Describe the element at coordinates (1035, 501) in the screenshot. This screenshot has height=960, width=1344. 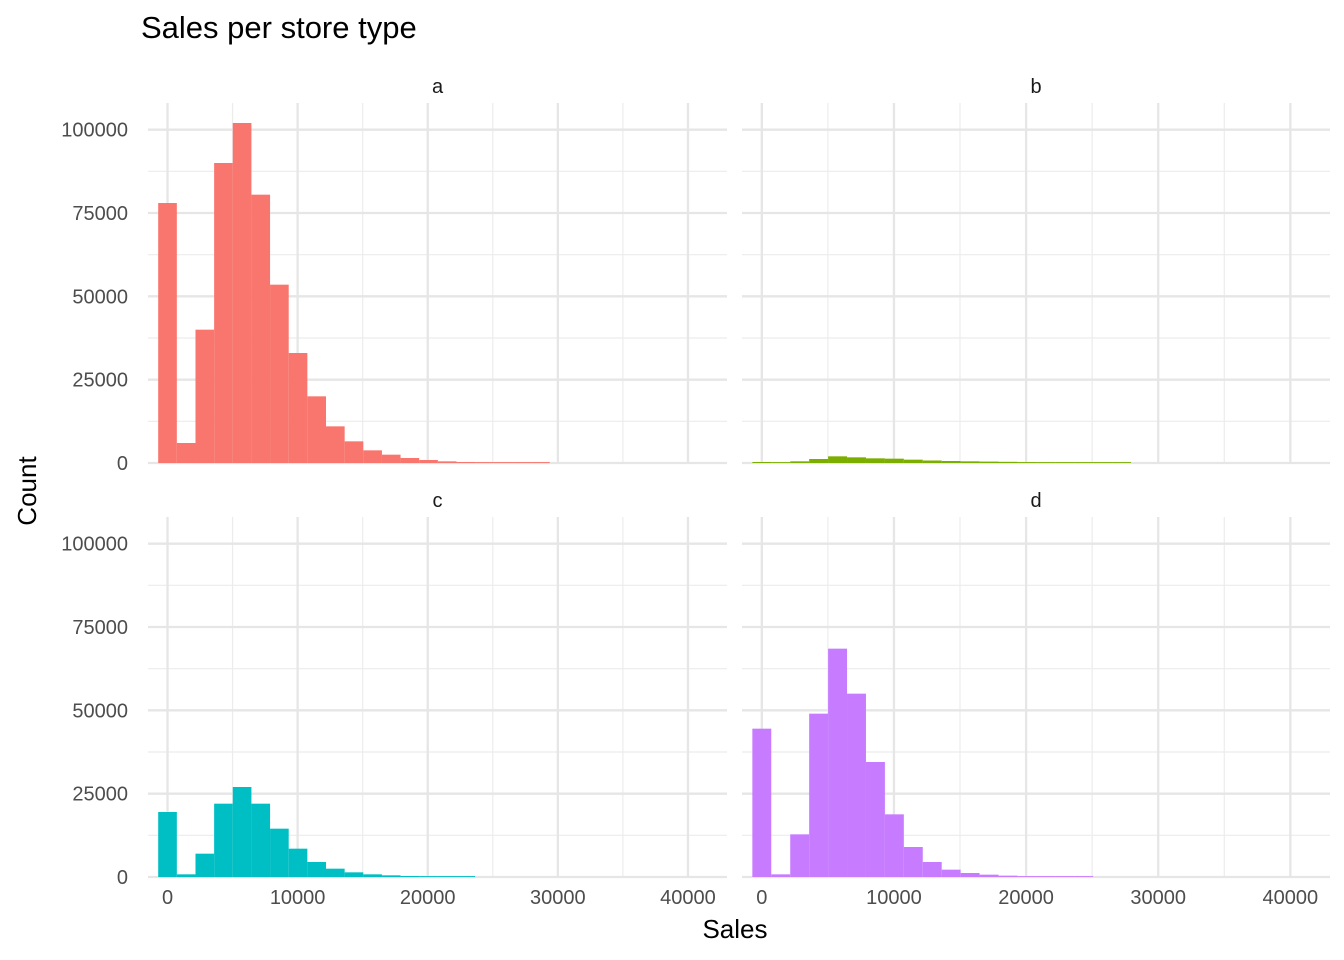
I see `facet-strip-label: d` at that location.